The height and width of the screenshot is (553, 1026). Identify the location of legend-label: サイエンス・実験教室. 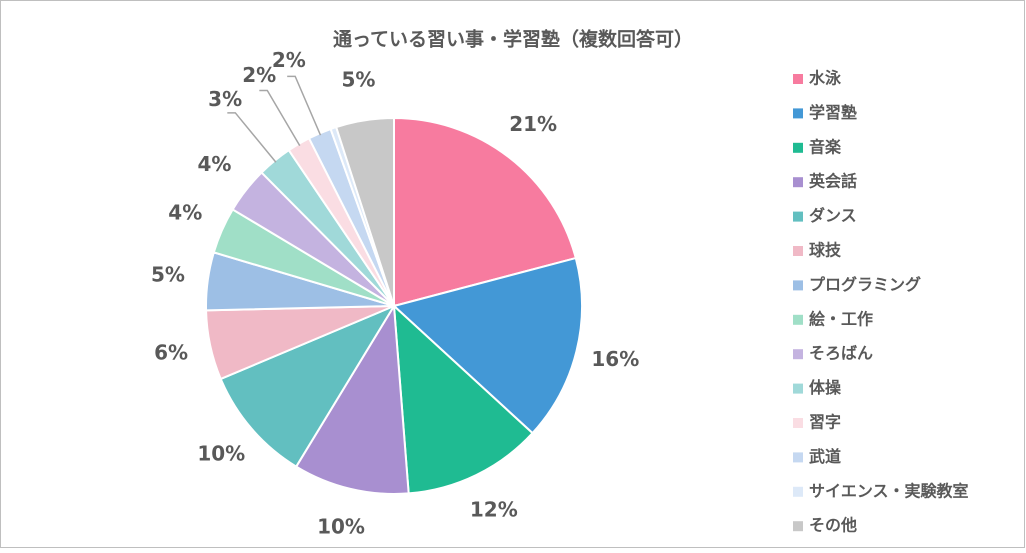
(889, 490).